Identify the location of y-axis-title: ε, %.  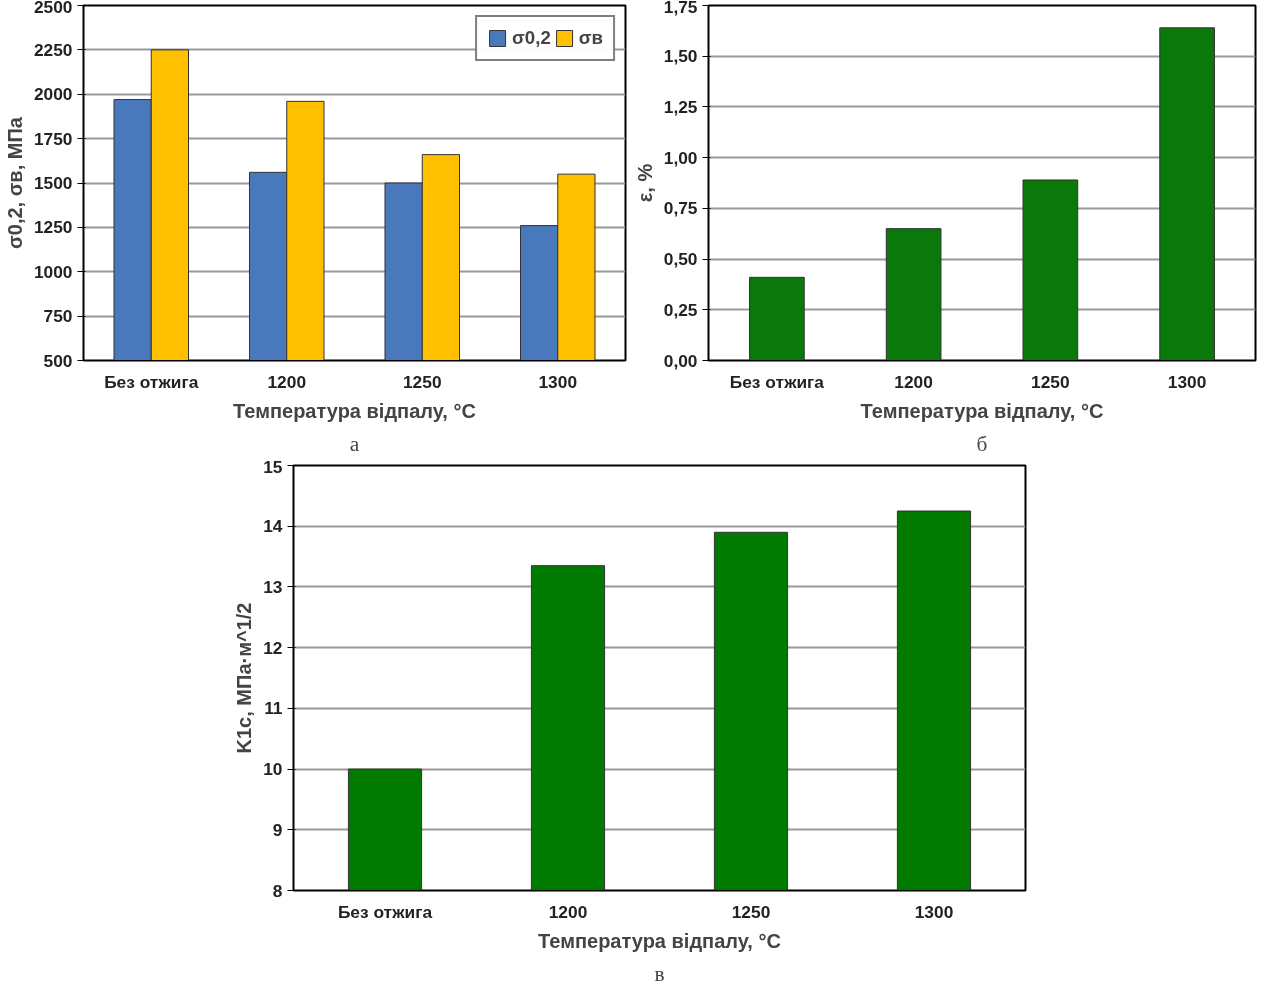
(644, 183).